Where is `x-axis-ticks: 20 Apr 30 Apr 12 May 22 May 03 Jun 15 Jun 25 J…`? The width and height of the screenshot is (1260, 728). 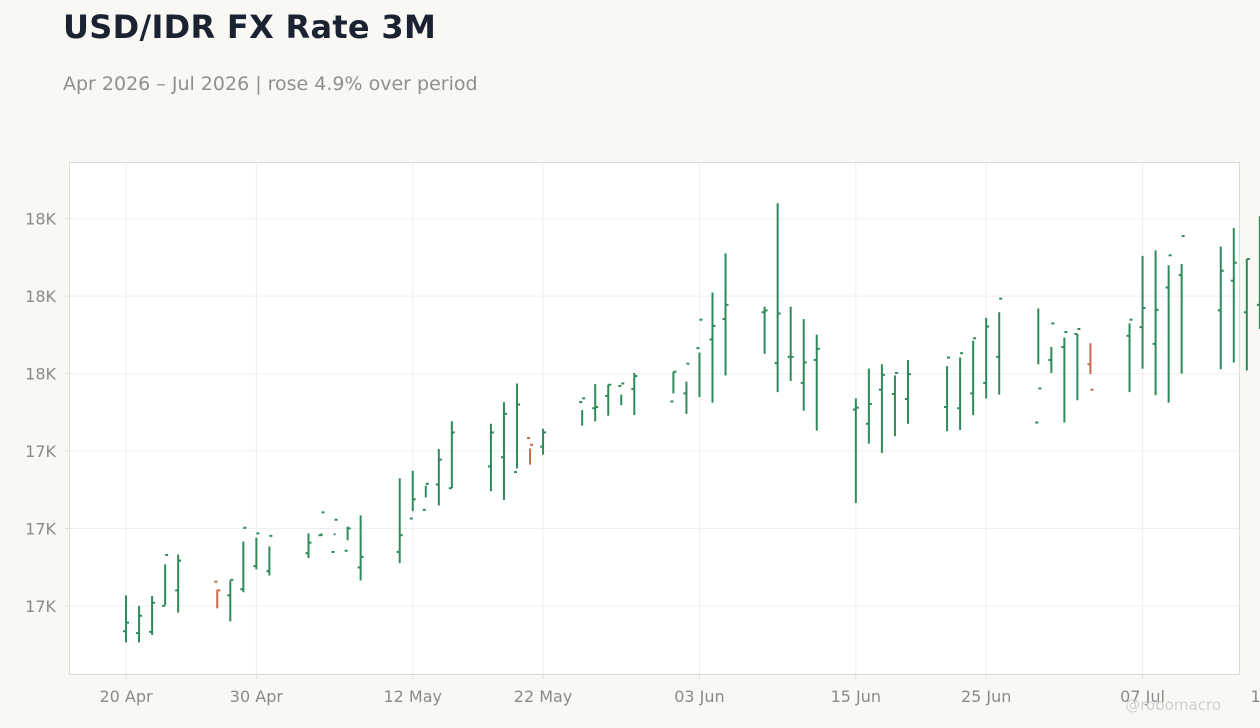
x-axis-ticks: 20 Apr 30 Apr 12 May 22 May 03 Jun 15 Jun 25 J… is located at coordinates (679, 690).